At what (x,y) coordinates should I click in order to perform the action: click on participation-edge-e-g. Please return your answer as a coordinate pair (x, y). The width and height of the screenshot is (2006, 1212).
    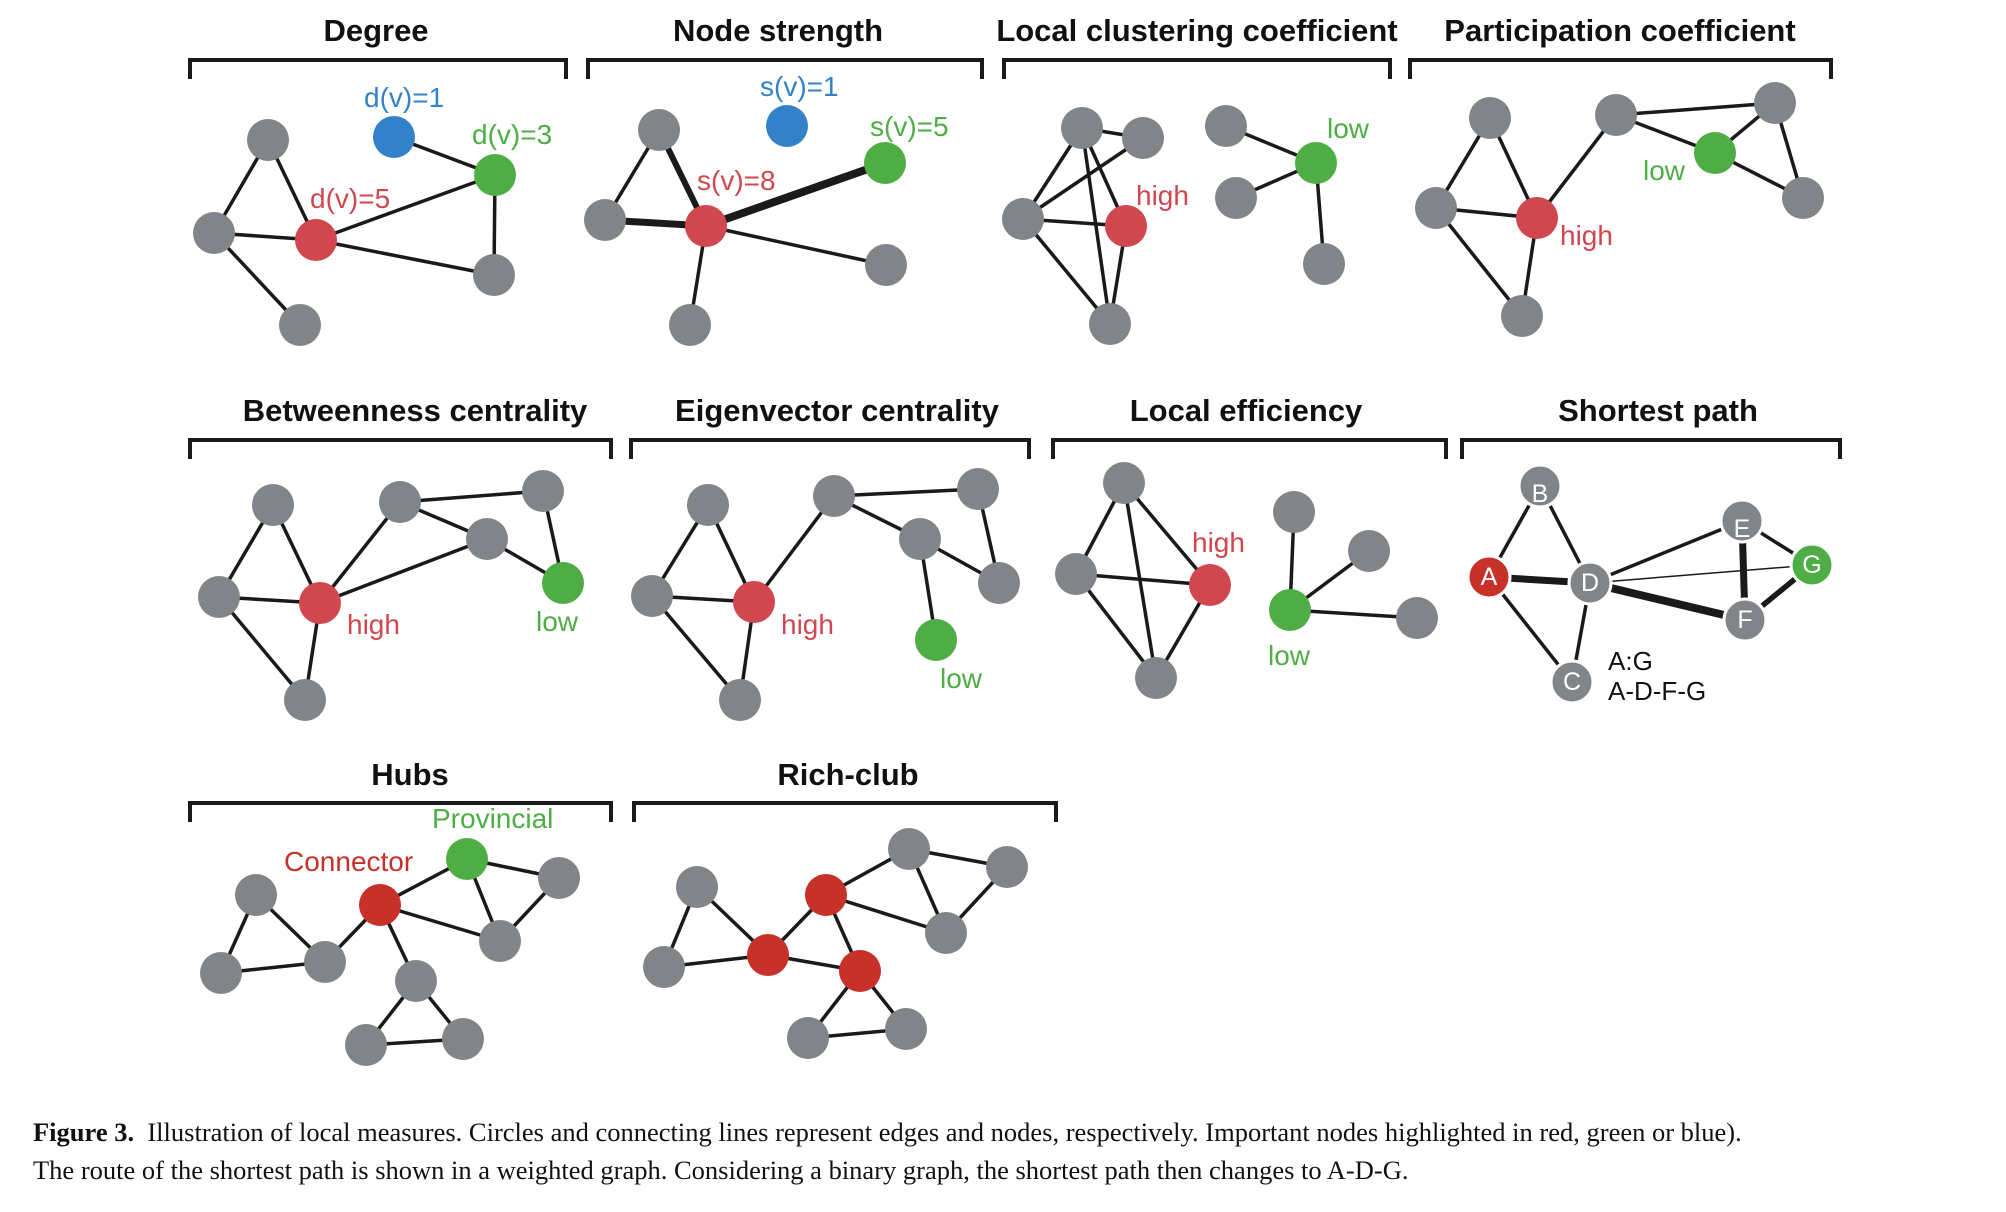
    Looking at the image, I should click on (1695, 109).